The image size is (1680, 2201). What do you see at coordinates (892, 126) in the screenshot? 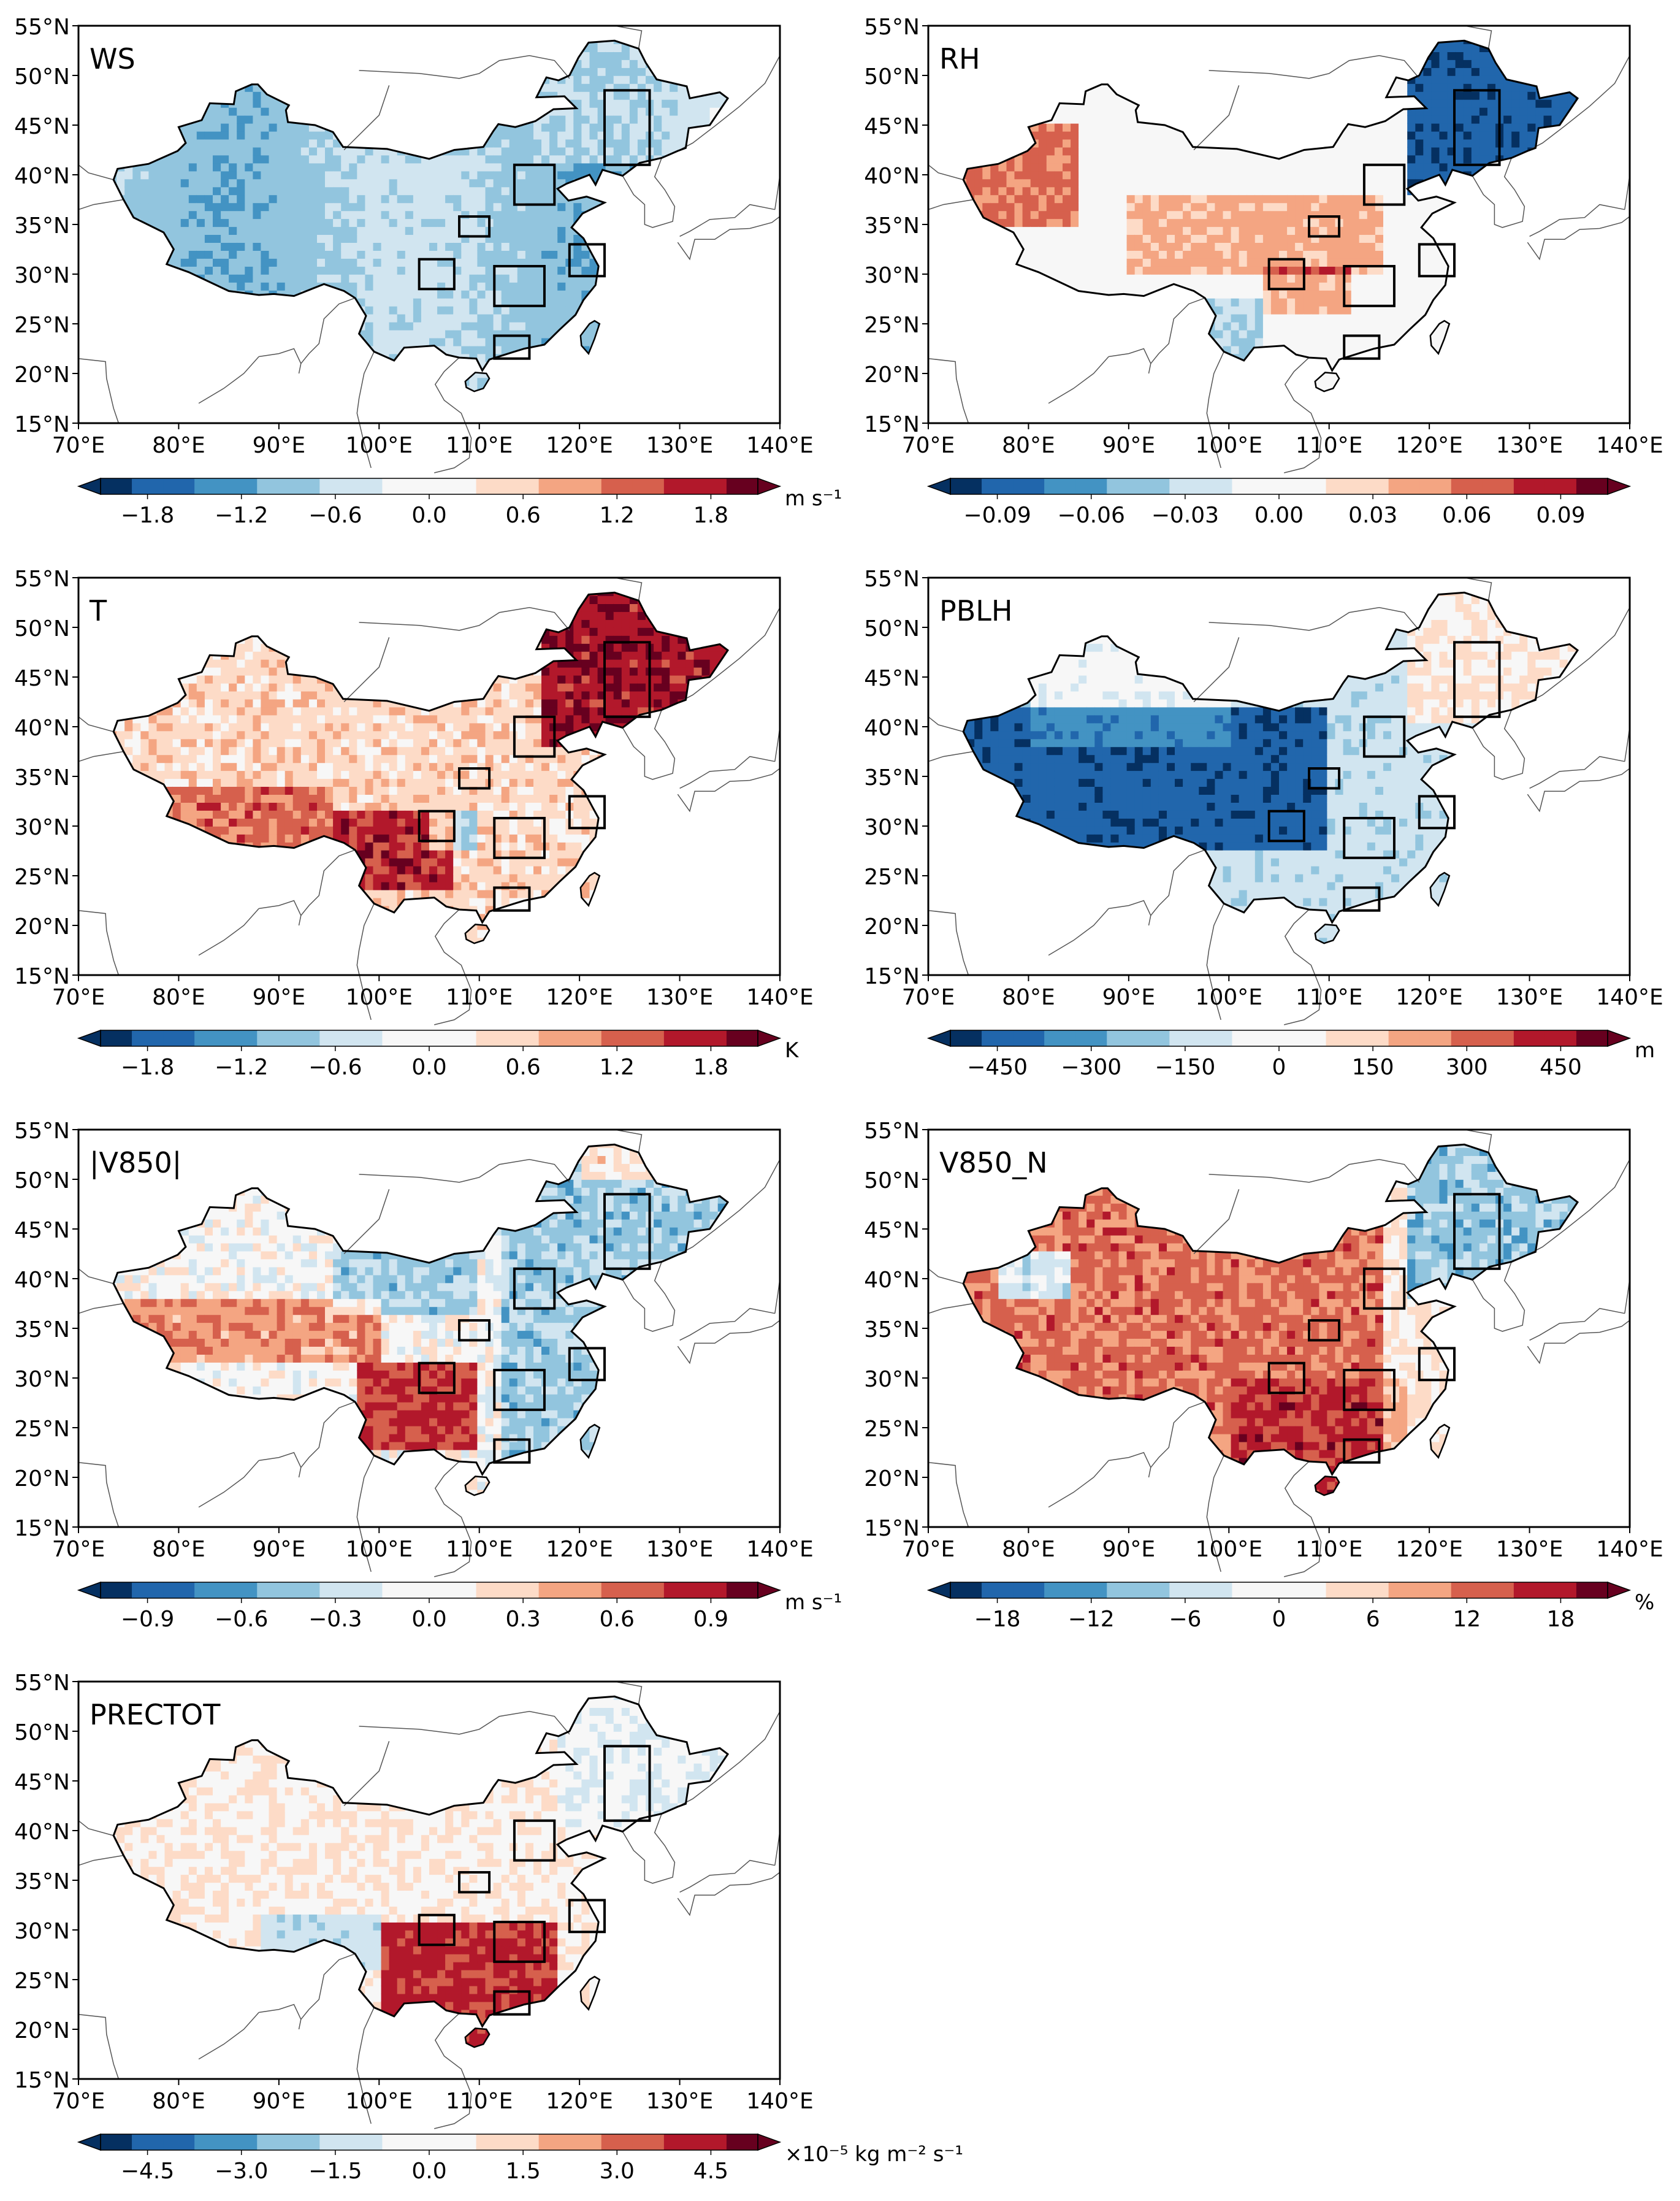
I see `rh-lat-tick-label: 45°N` at bounding box center [892, 126].